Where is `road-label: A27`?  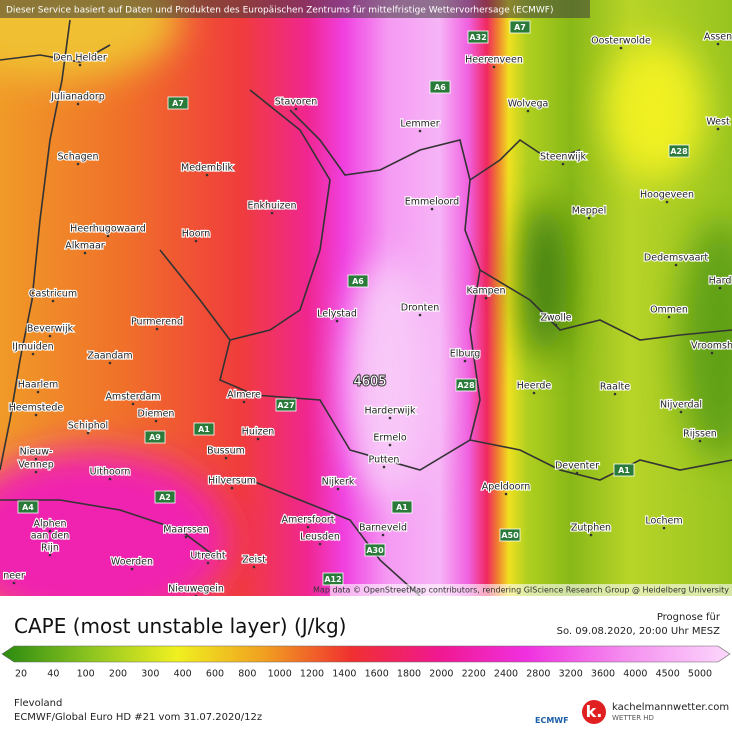
road-label: A27 is located at coordinates (285, 405).